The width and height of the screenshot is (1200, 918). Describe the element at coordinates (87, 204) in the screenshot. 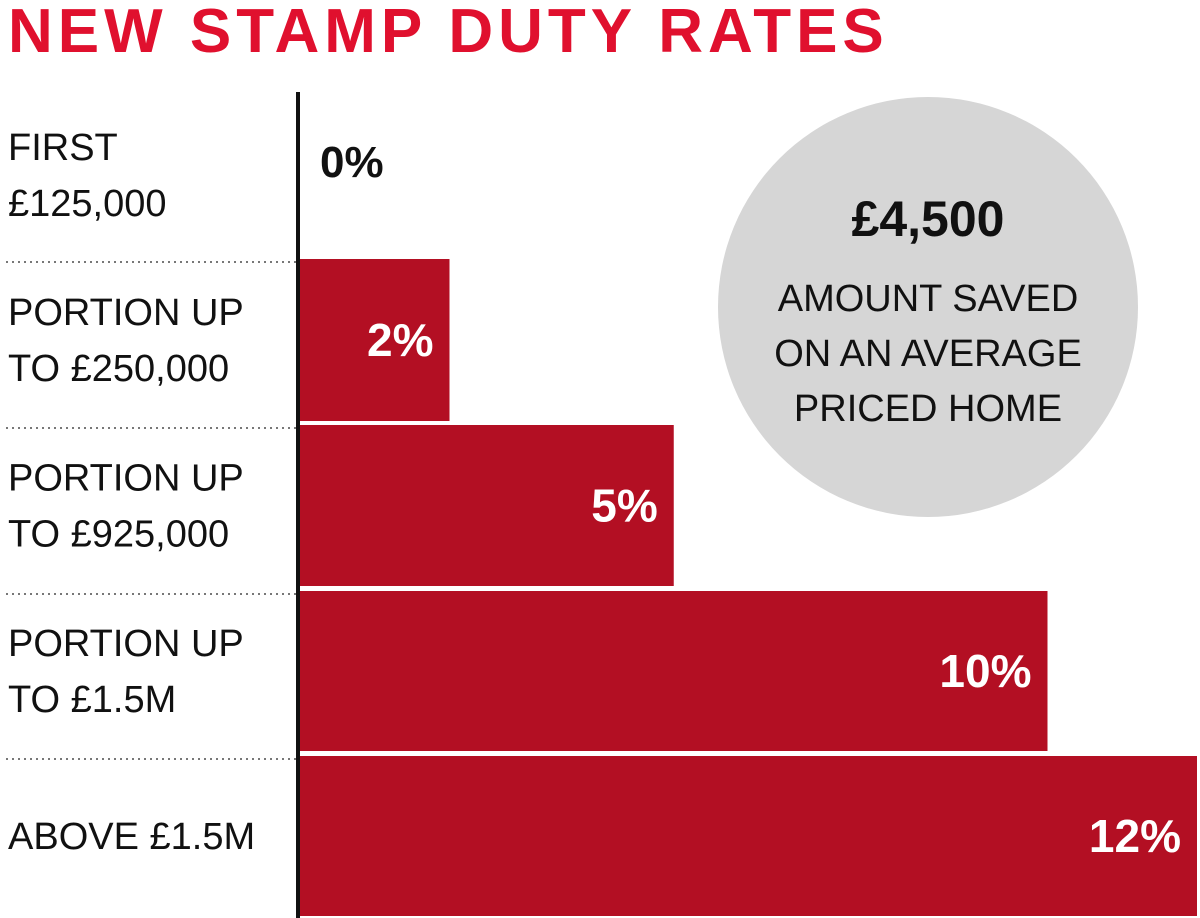

I see `category-label: £125,000` at that location.